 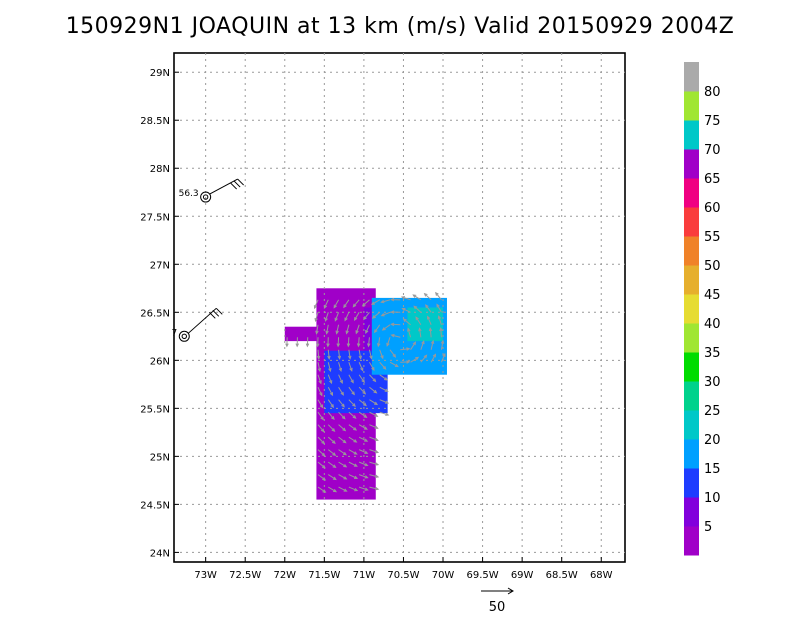 What do you see at coordinates (155, 121) in the screenshot?
I see `y-tick-label-9: 28.5N` at bounding box center [155, 121].